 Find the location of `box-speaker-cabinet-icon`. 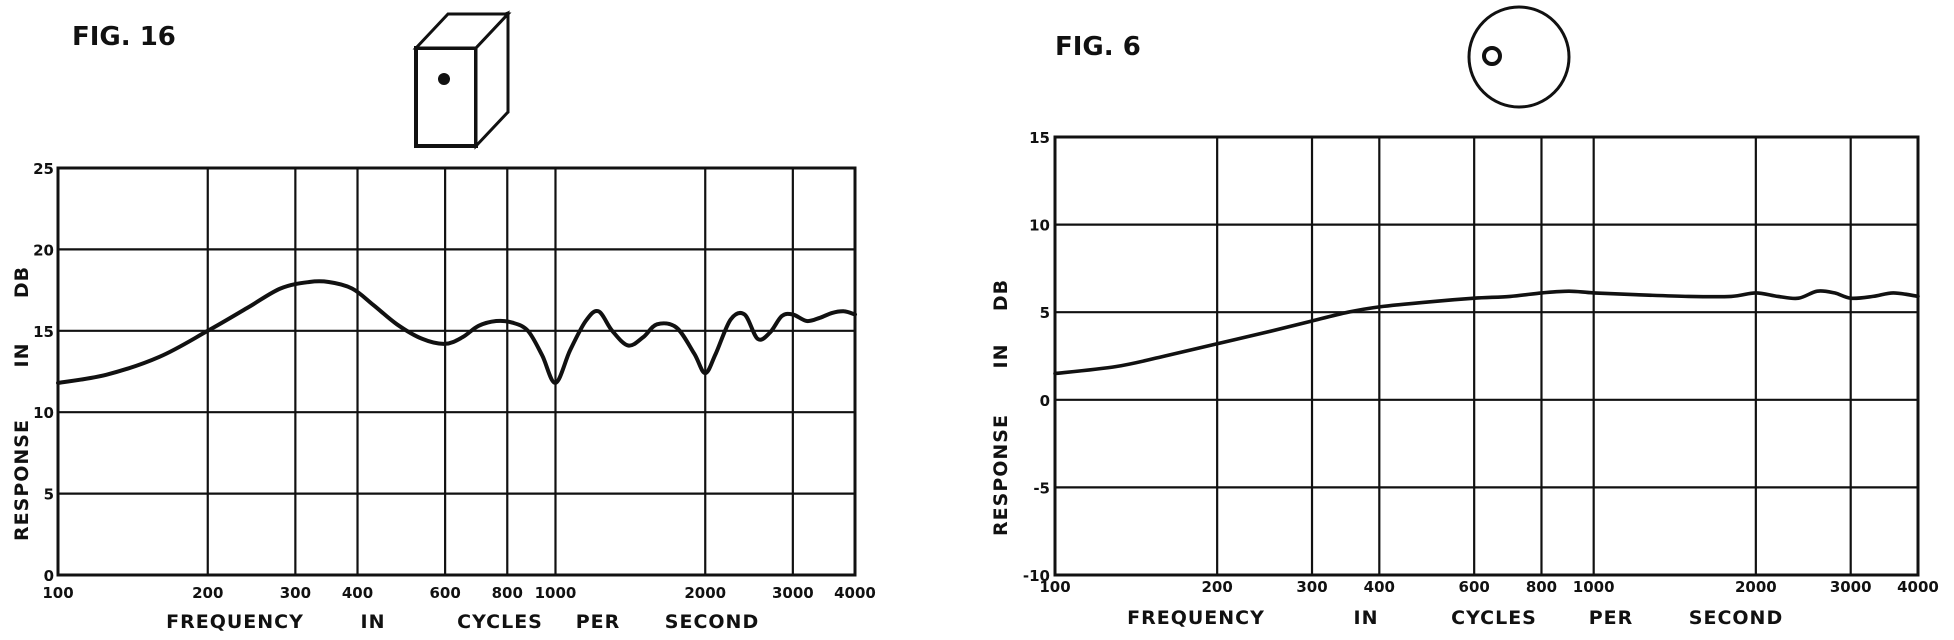

box-speaker-cabinet-icon is located at coordinates (462, 80).